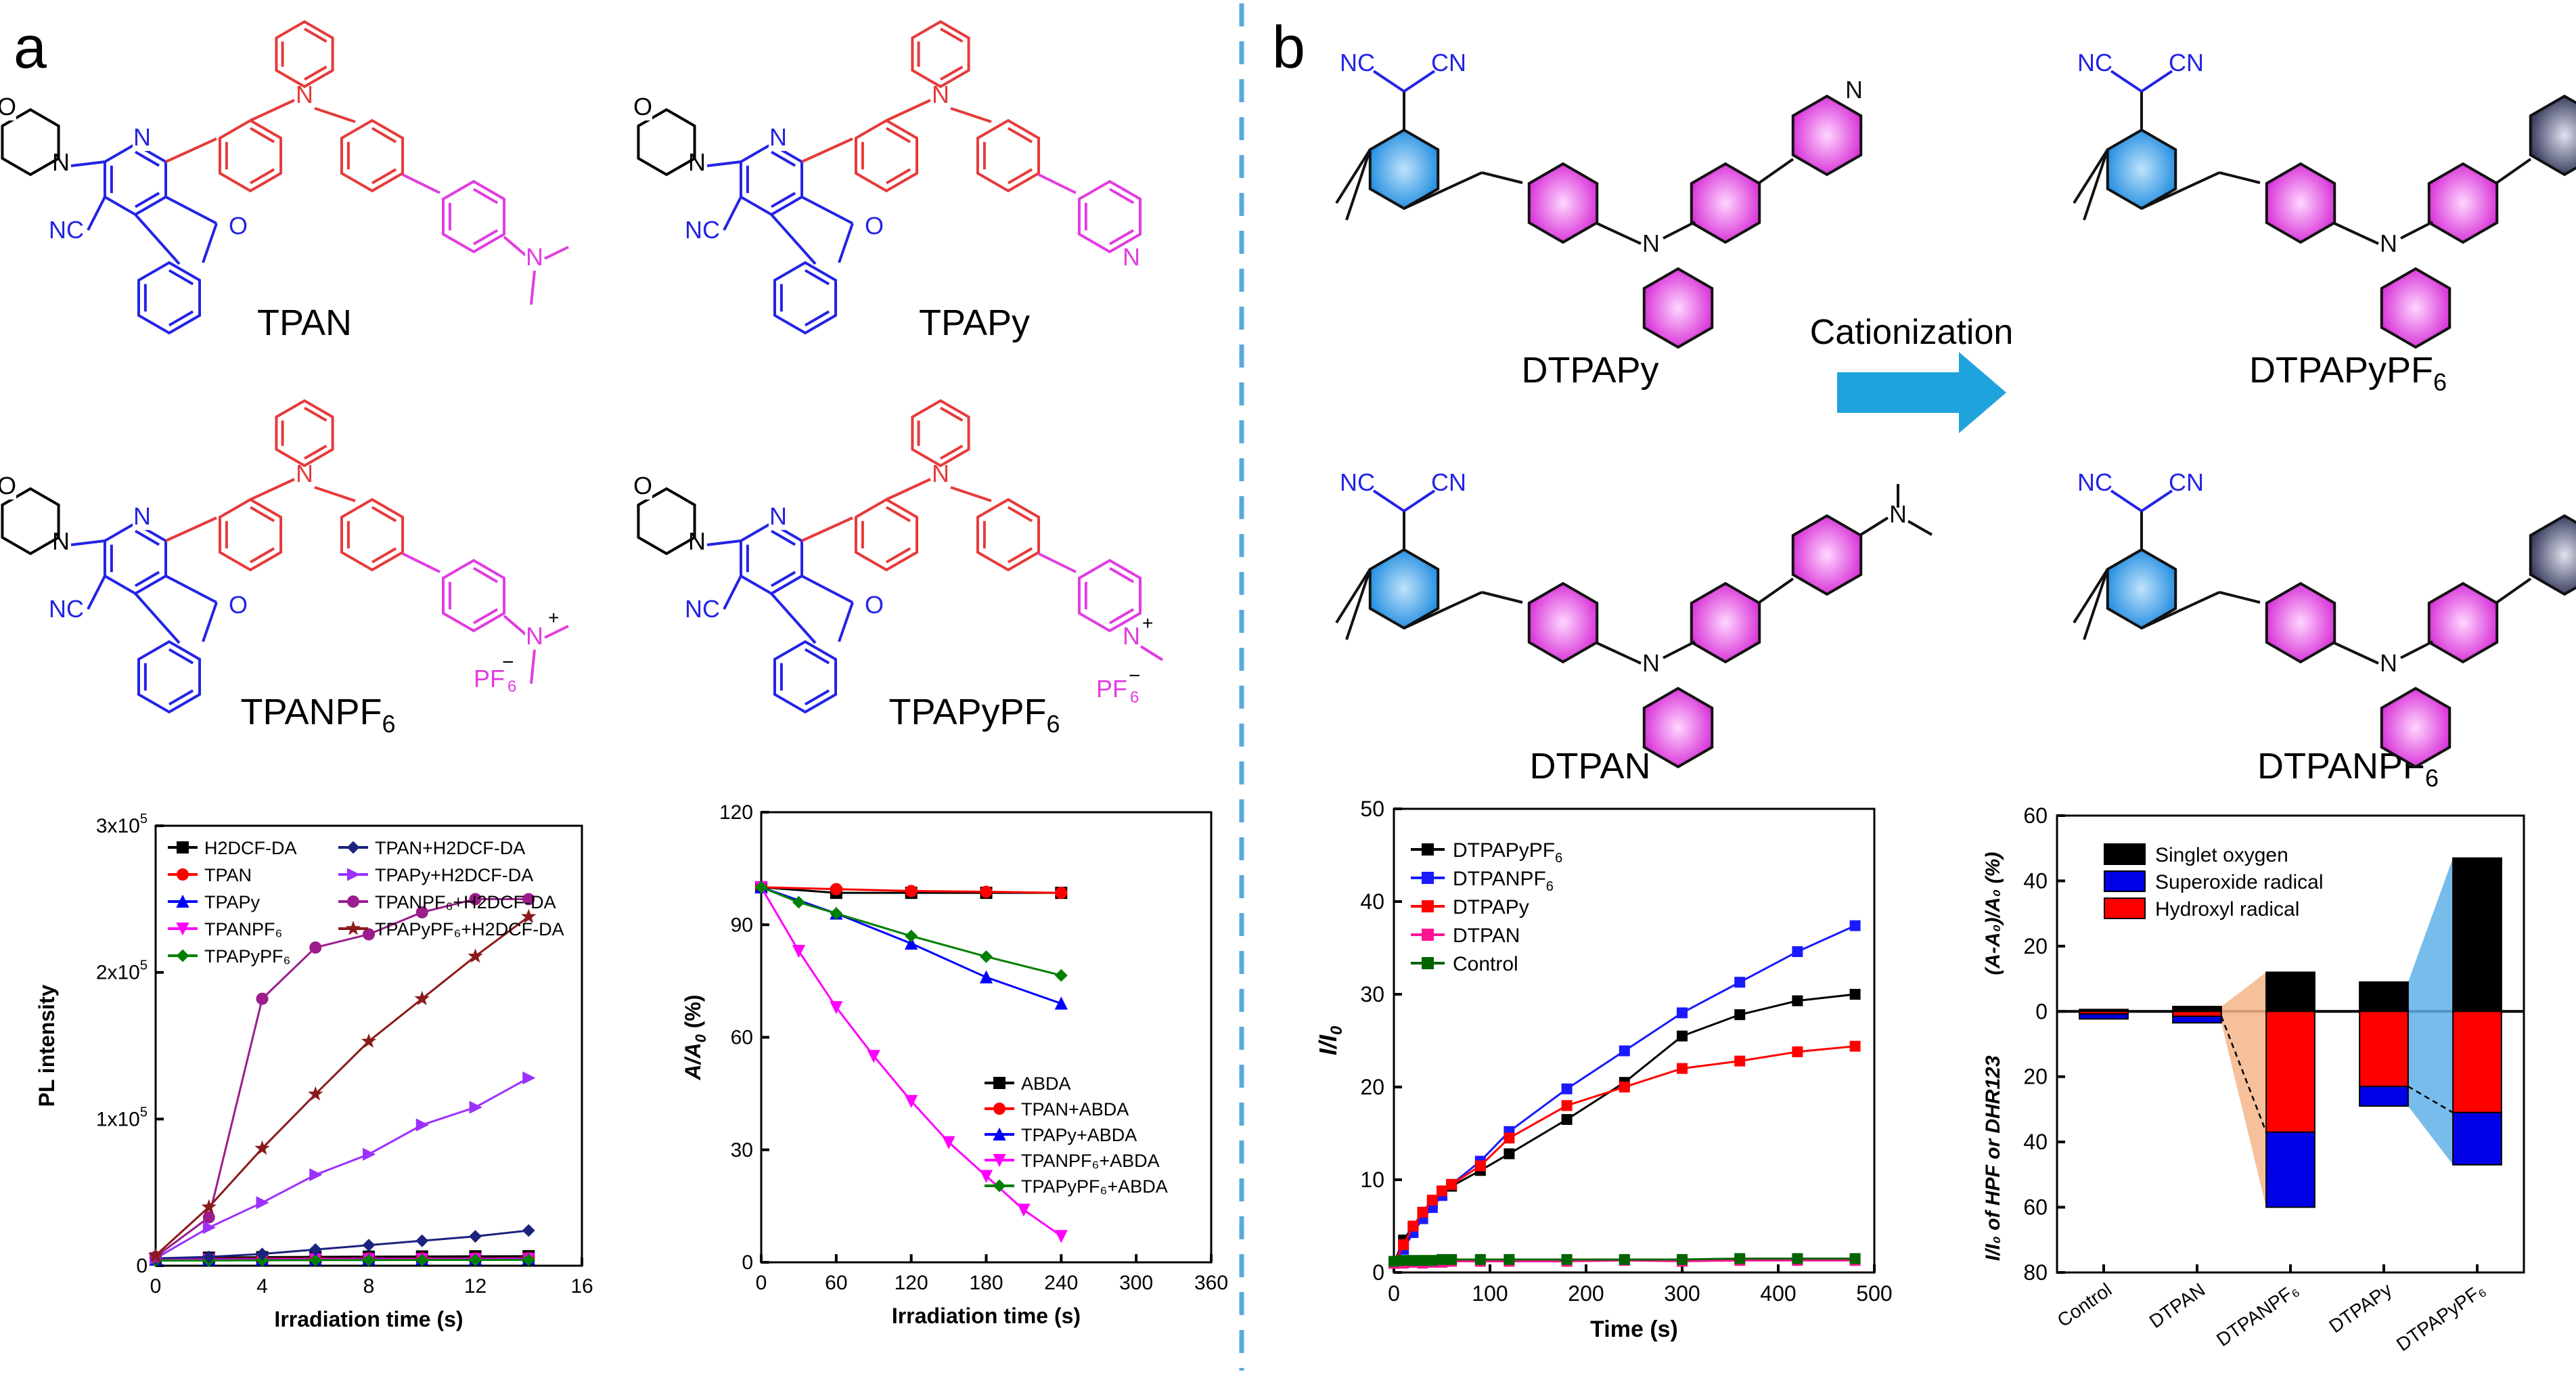 This screenshot has height=1374, width=2576. Describe the element at coordinates (369, 1286) in the screenshot. I see `x-tick-label: 8` at that location.